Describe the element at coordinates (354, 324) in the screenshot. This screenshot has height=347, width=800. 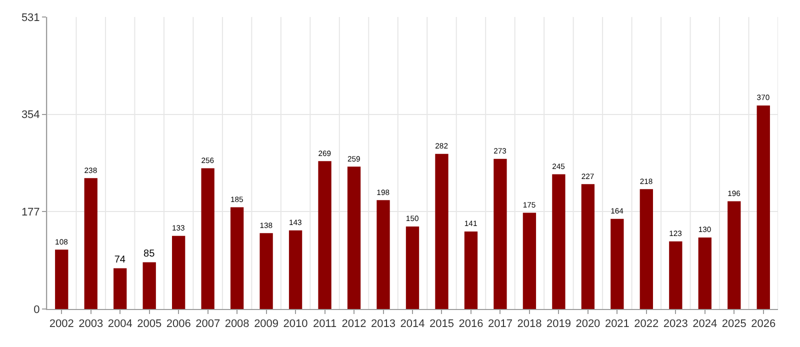
I see `x-tick-label: 2012` at that location.